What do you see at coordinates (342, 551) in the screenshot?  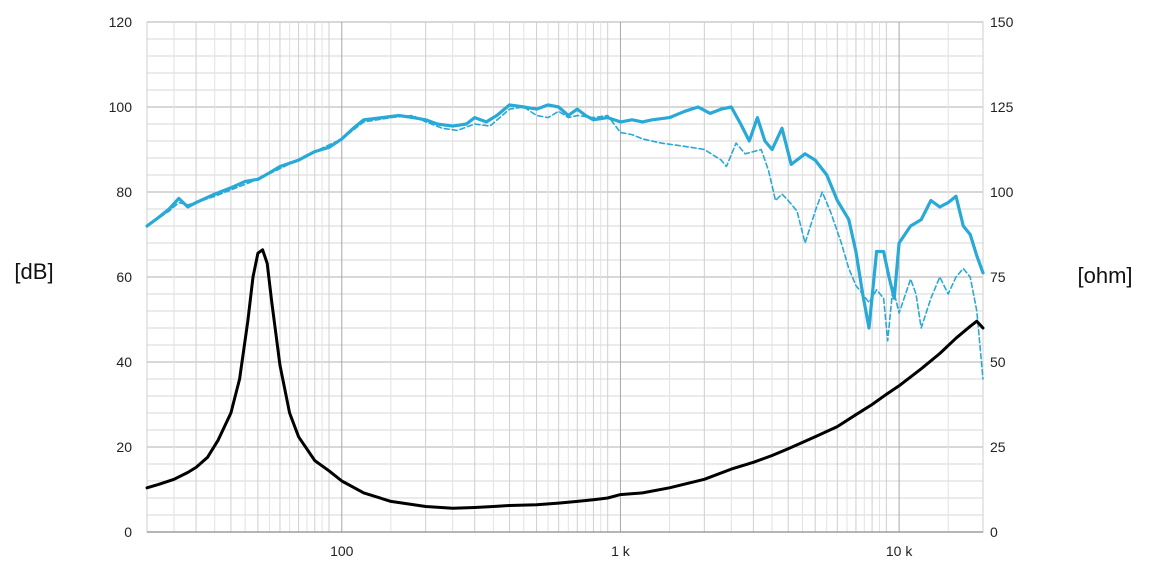 I see `x-tick-label: 100` at bounding box center [342, 551].